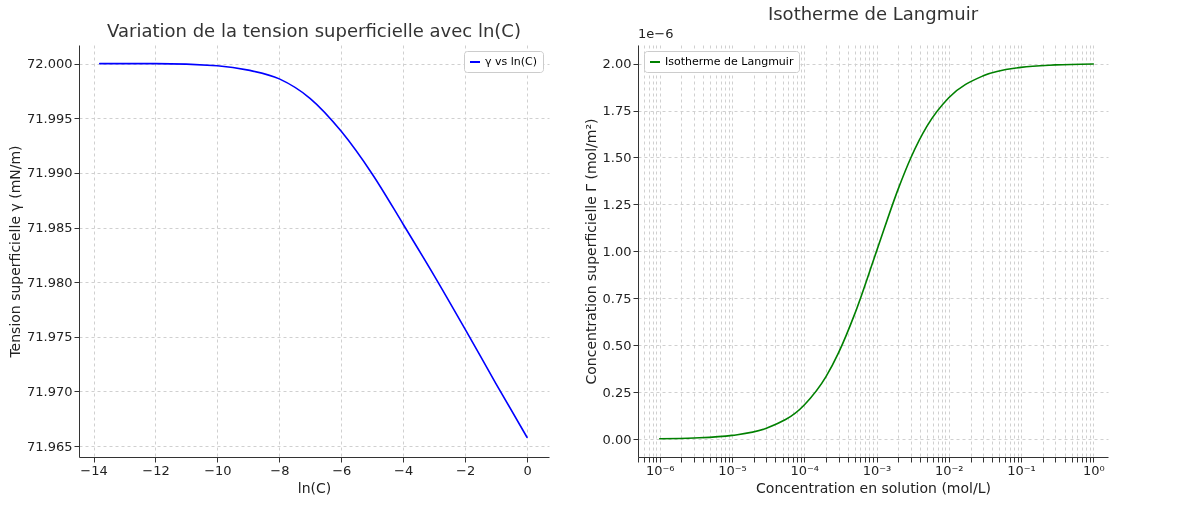 Image resolution: width=1197 pixels, height=506 pixels. I want to click on x-tick-label: 10⁻², so click(949, 470).